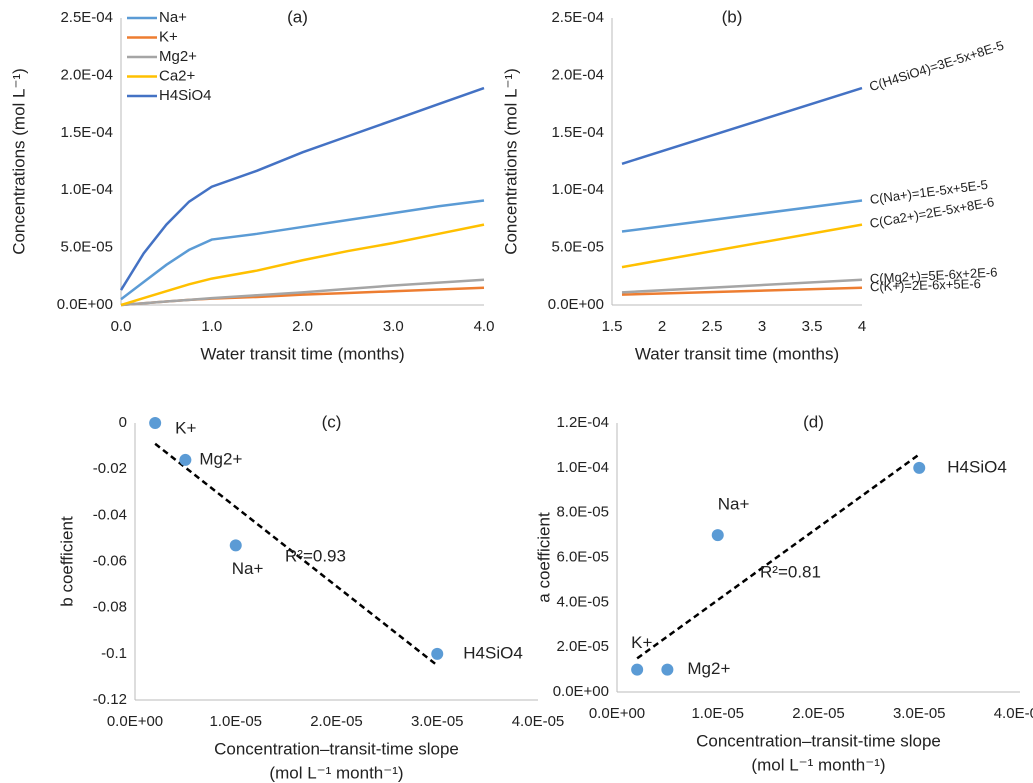 This screenshot has width=1033, height=783. I want to click on y-tick-label: -0.04, so click(110, 514).